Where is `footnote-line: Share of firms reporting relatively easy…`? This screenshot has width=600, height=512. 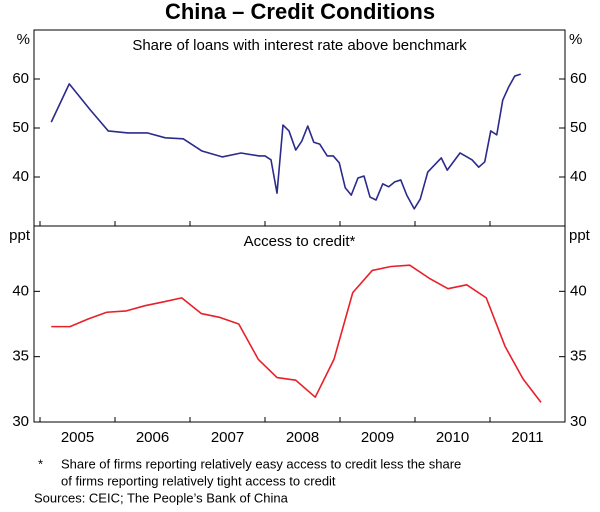
footnote-line: Share of firms reporting relatively easy… is located at coordinates (261, 463).